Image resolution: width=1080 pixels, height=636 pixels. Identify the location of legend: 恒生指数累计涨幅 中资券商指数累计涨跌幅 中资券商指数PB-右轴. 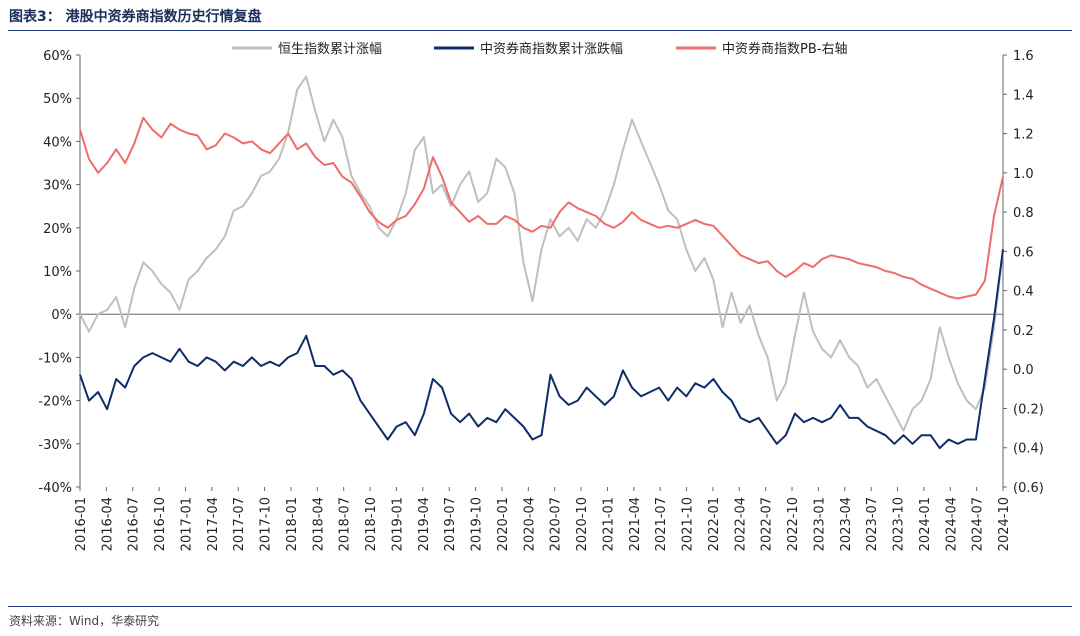
(539, 49).